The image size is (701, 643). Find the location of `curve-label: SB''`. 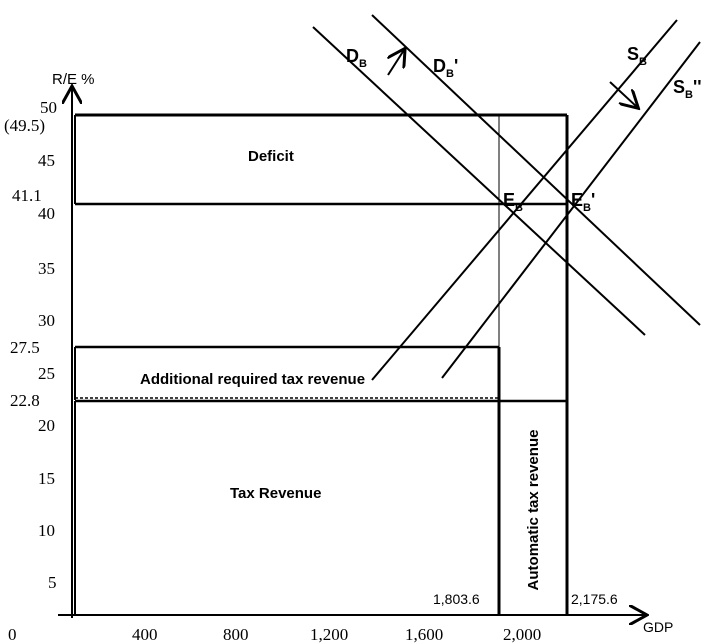

curve-label: SB'' is located at coordinates (687, 89).